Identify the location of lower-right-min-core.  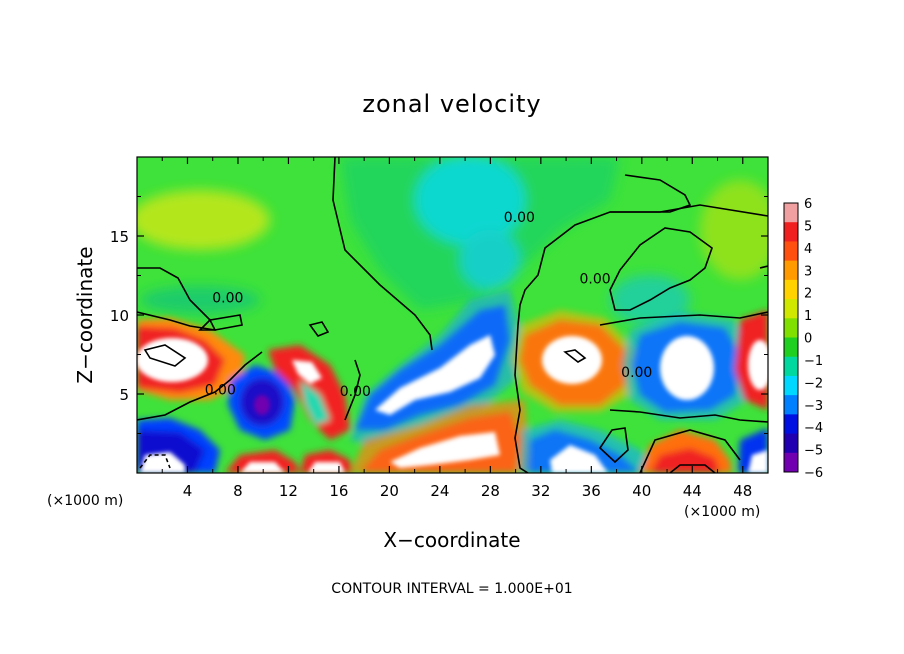
(579, 459).